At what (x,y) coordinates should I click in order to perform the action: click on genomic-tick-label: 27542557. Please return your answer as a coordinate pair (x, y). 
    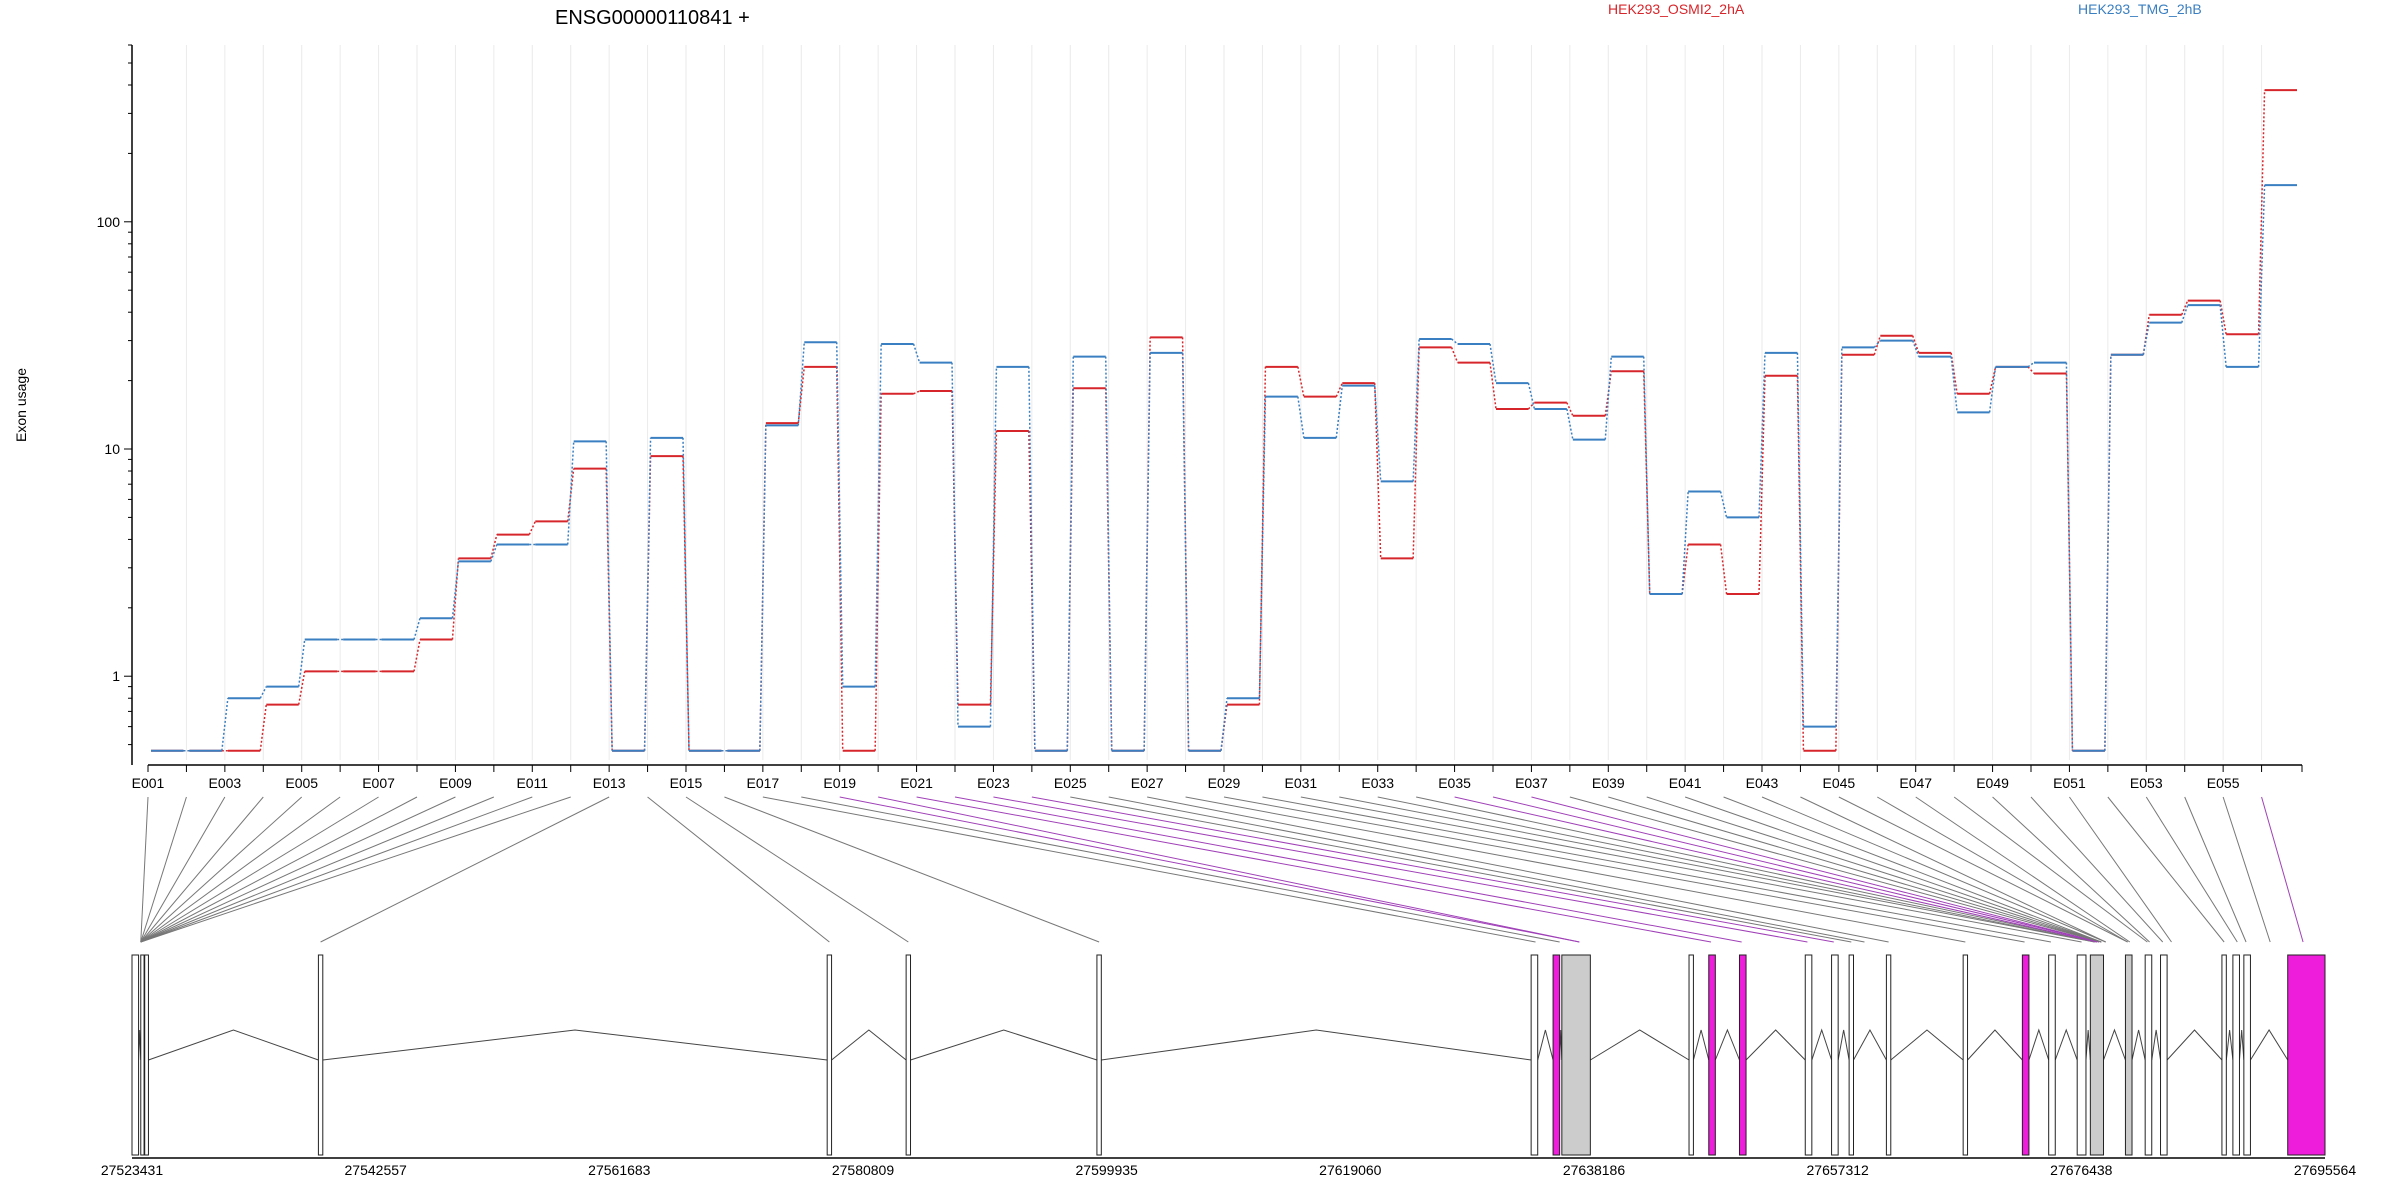
    Looking at the image, I should click on (376, 1170).